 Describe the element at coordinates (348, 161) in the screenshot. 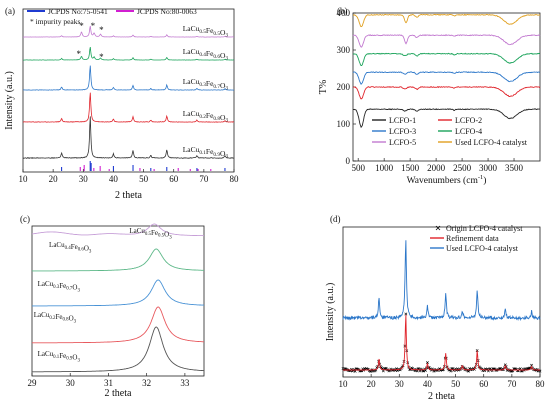

I see `y-tick-label: 0` at that location.